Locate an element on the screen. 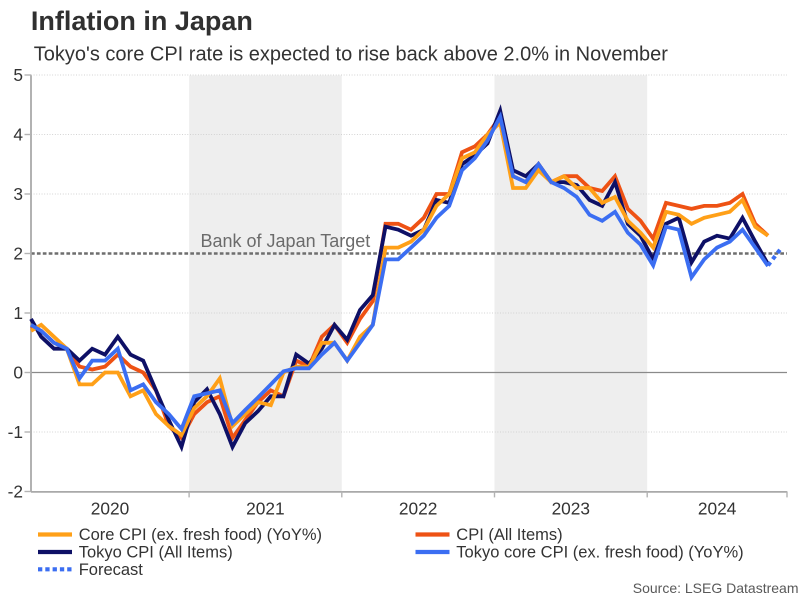 This screenshot has height=606, width=801. svg-text: Source: LSEG Datastream is located at coordinates (716, 588).